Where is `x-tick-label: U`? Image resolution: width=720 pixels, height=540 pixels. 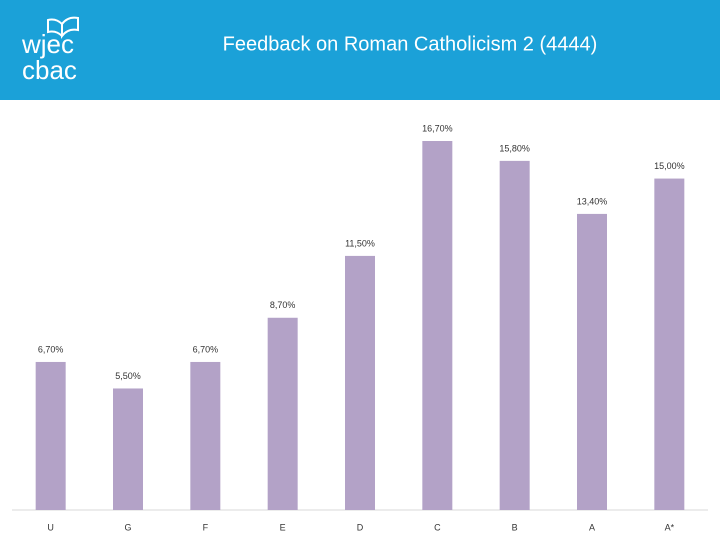
x-tick-label: U is located at coordinates (50, 527).